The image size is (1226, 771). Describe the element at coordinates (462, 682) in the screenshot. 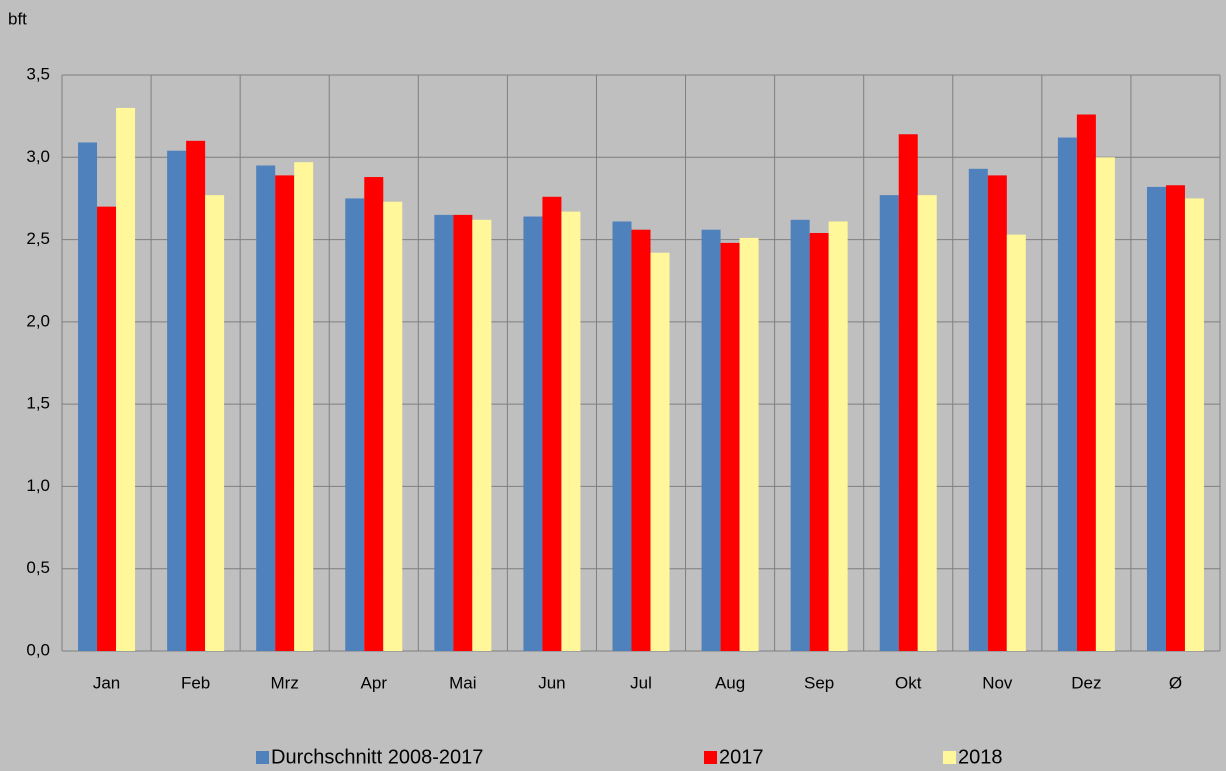

I see `x-tick-label: Mai` at that location.